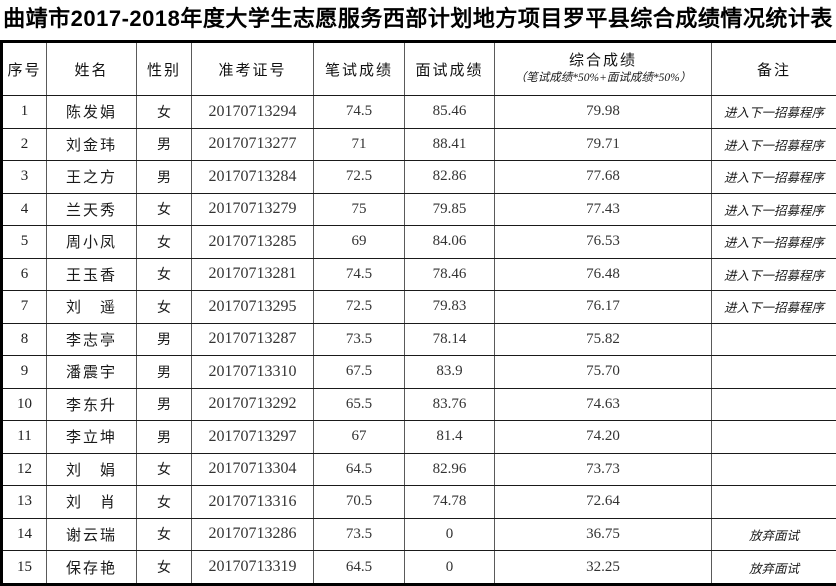 The height and width of the screenshot is (586, 836). I want to click on composite-header-note: （笔试成绩*50%+面试成绩*50%）, so click(603, 78).